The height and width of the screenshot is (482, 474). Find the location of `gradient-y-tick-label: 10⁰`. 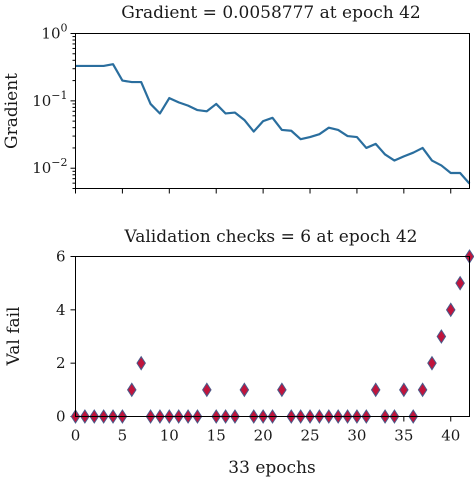

gradient-y-tick-label: 10⁰ is located at coordinates (54, 32).